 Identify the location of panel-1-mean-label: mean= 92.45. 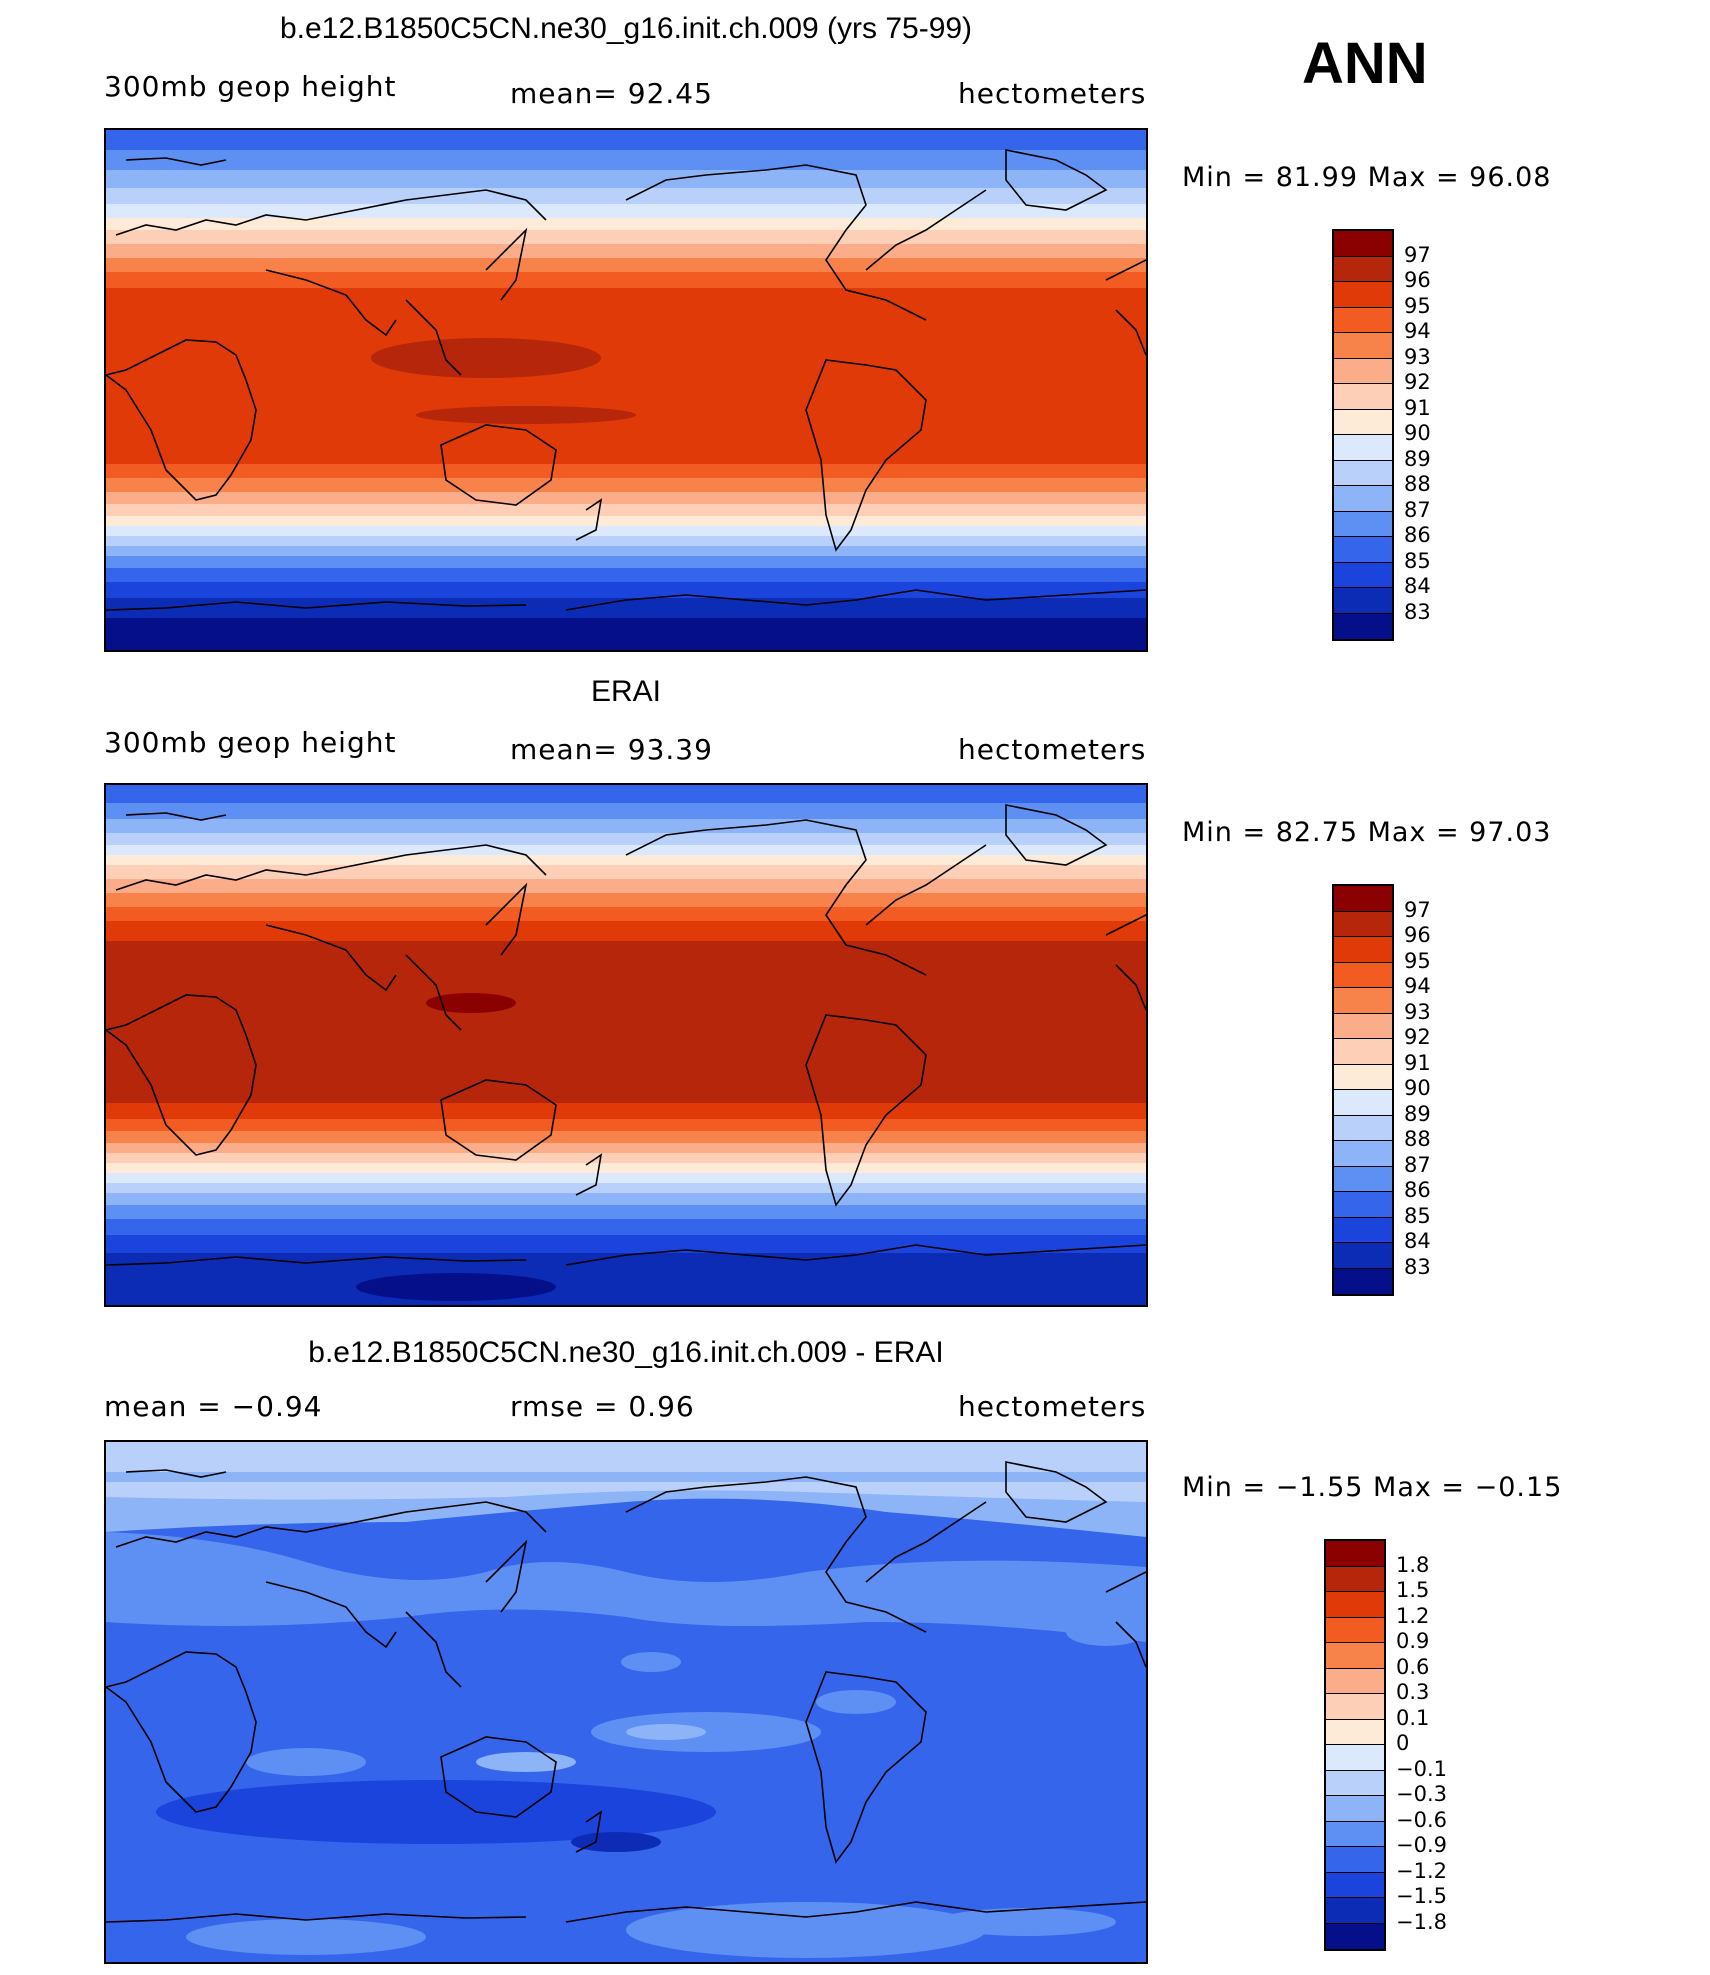
(611, 93).